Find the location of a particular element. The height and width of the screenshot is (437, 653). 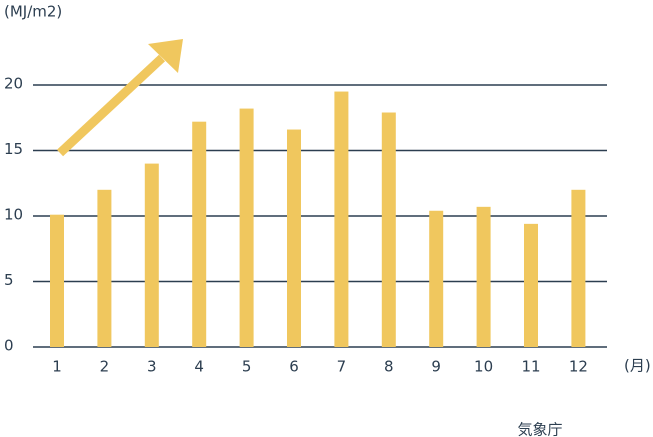

x-tick-label: 10 is located at coordinates (483, 367).